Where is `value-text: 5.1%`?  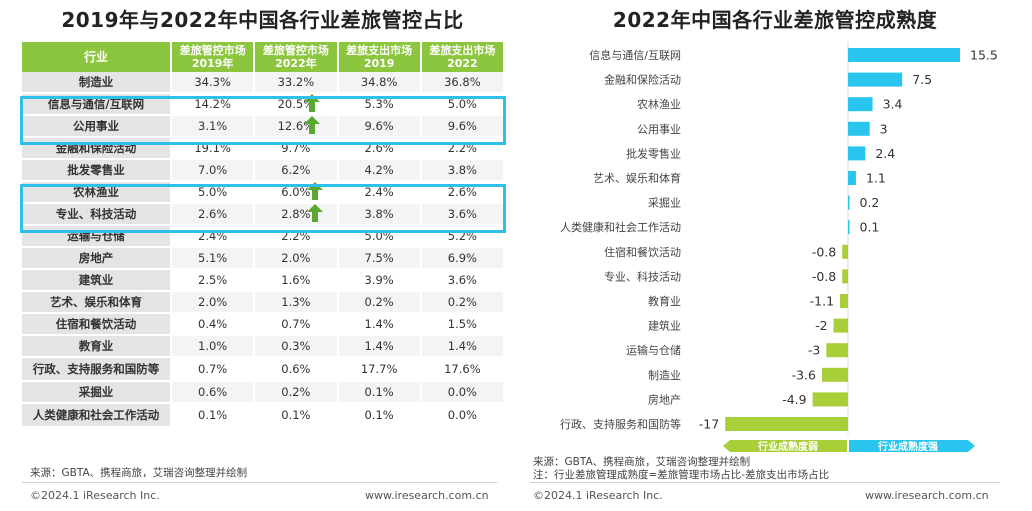
value-text: 5.1% is located at coordinates (213, 258).